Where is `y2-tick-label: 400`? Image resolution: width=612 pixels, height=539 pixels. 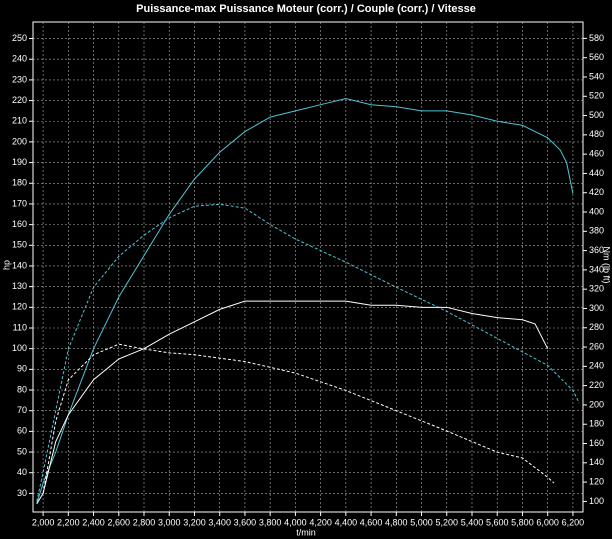 y2-tick-label: 400 is located at coordinates (596, 211).